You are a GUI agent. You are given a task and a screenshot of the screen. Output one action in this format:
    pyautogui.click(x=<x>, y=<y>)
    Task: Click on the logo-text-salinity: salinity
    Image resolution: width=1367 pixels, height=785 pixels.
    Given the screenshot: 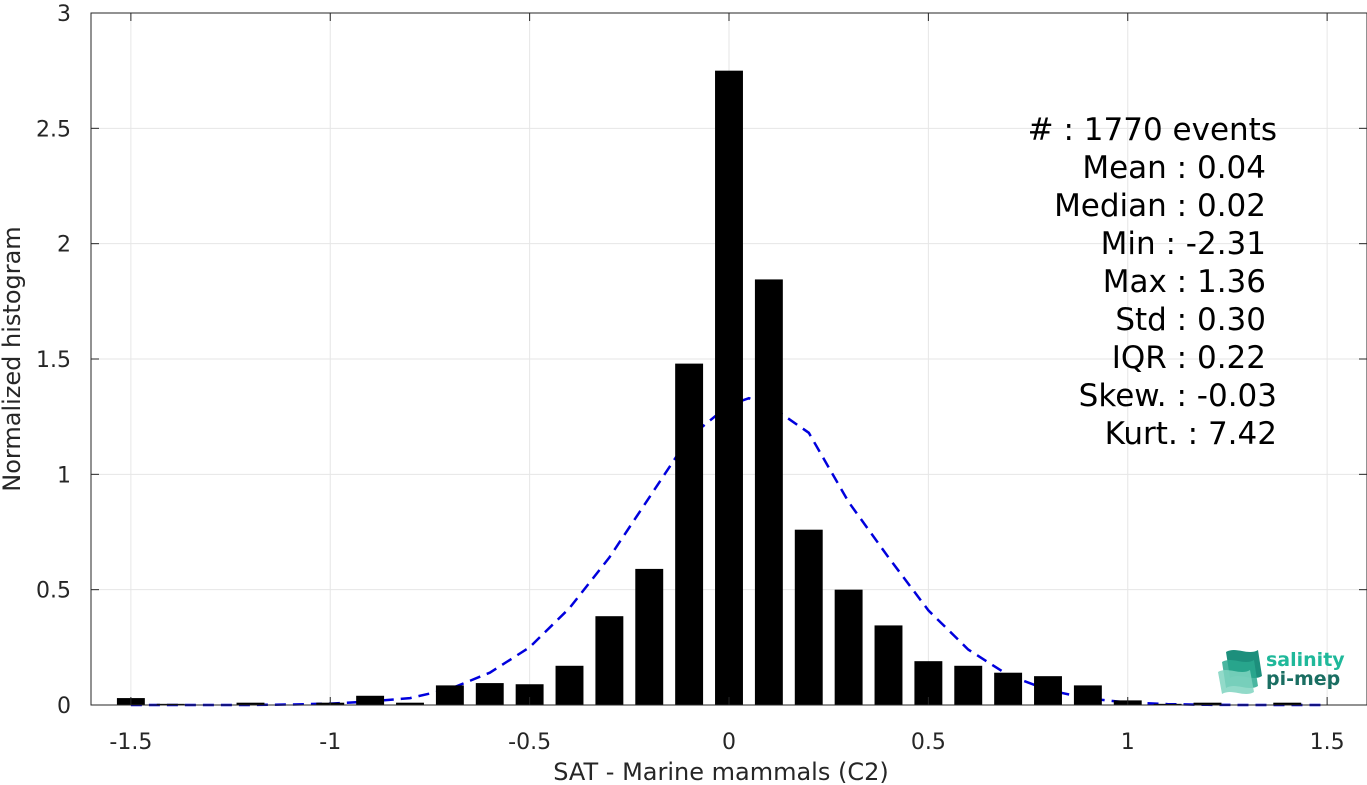 What is the action you would take?
    pyautogui.click(x=1305, y=660)
    